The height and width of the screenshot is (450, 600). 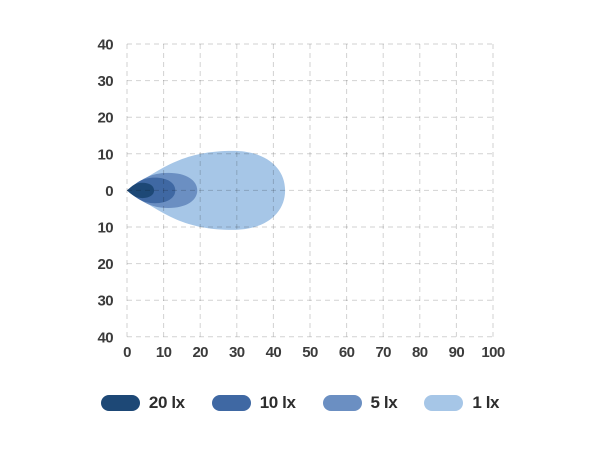 What do you see at coordinates (231, 403) in the screenshot?
I see `legend-swatch-10lx-icon` at bounding box center [231, 403].